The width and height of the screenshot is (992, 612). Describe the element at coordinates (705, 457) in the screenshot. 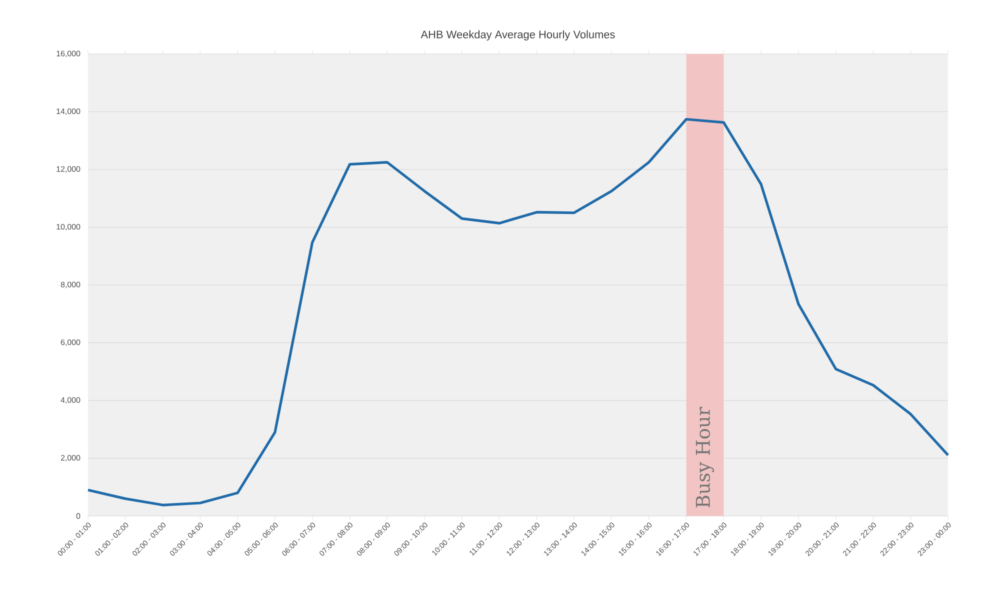

I see `band-label: Busy Hour` at that location.